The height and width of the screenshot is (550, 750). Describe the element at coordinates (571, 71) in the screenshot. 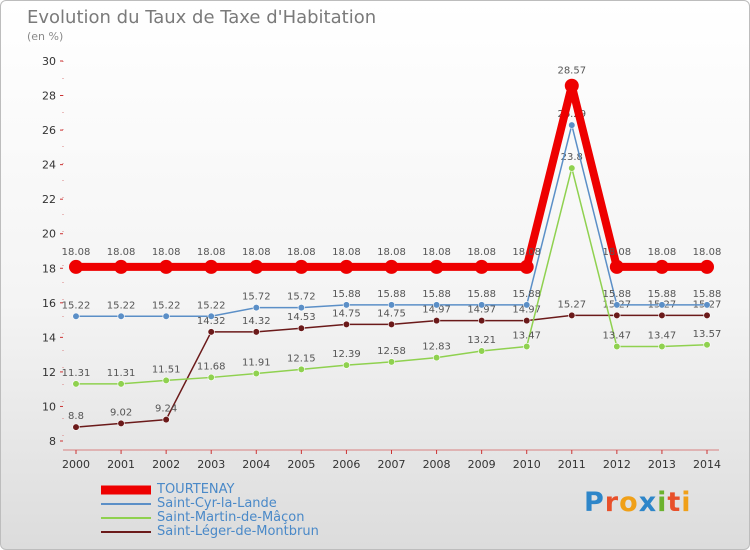

I see `data-label: 28.57` at that location.